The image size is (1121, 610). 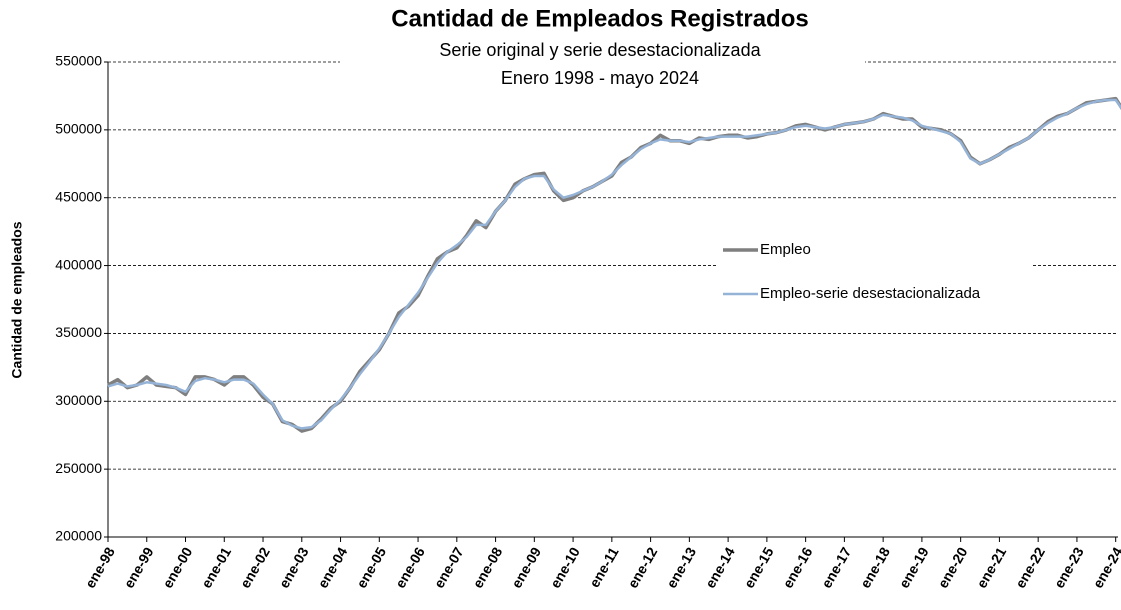 What do you see at coordinates (410, 567) in the screenshot?
I see `x-tick-label: ene-06` at bounding box center [410, 567].